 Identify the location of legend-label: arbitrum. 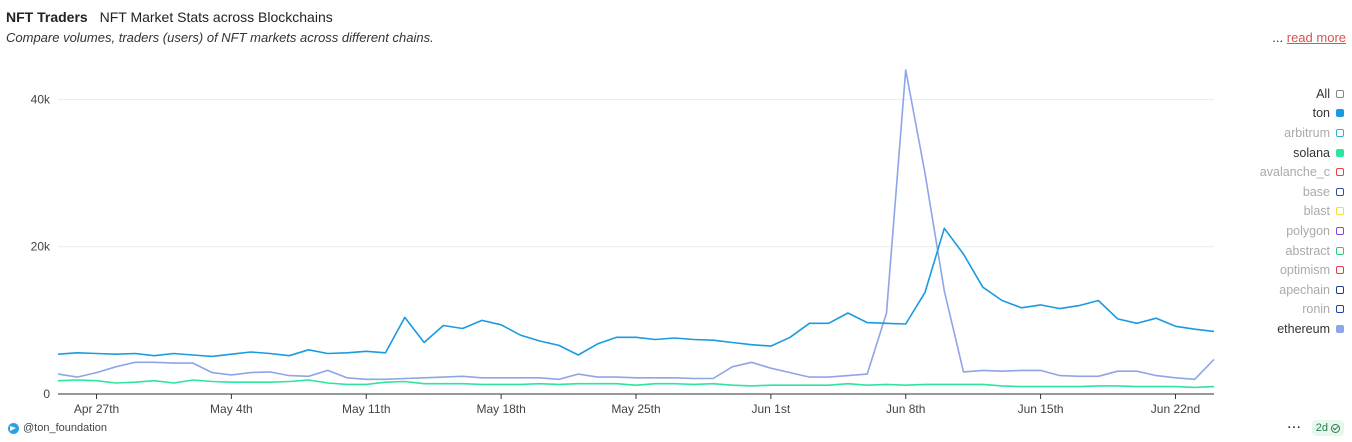
(1307, 132).